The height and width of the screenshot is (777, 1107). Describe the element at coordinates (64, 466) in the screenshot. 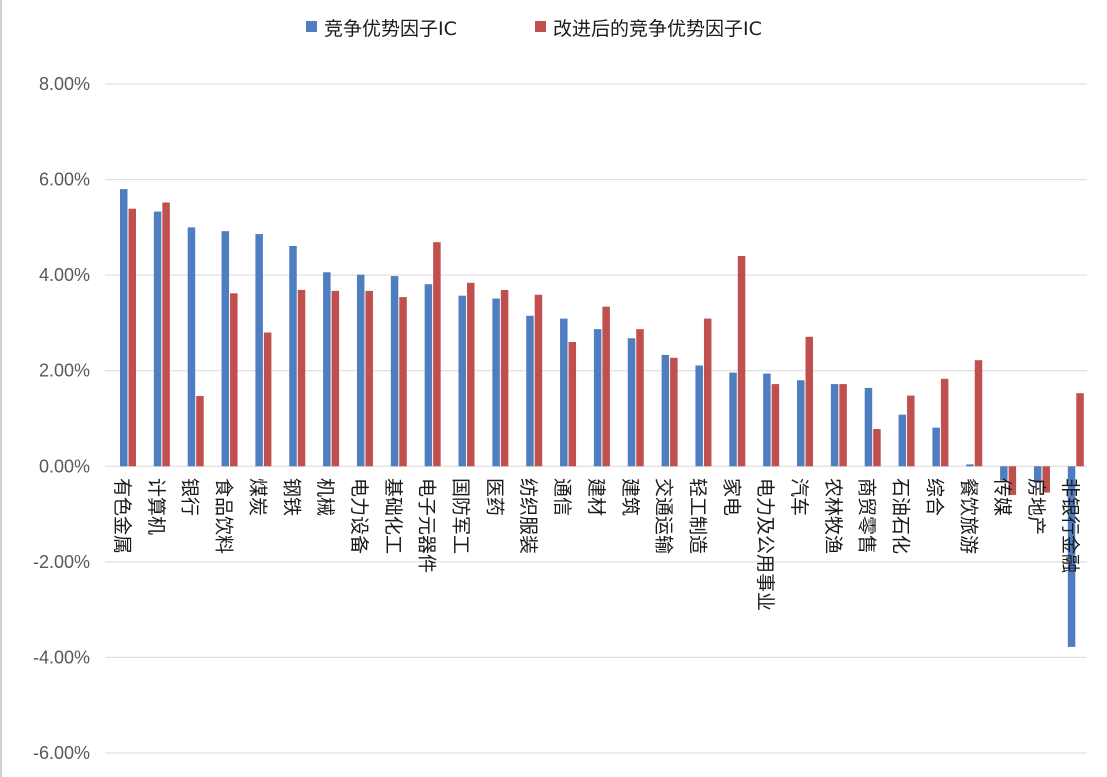

I see `y-tick-label: 0.00%` at that location.